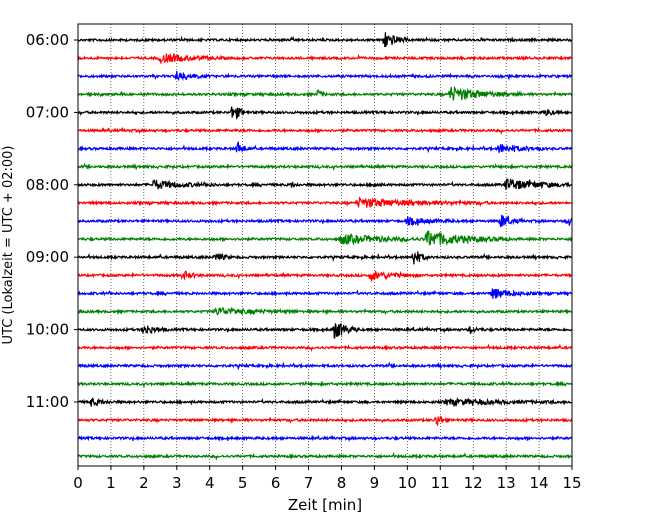 Image resolution: width=650 pixels, height=520 pixels. What do you see at coordinates (571, 483) in the screenshot?
I see `x-tick-label: 15` at bounding box center [571, 483].